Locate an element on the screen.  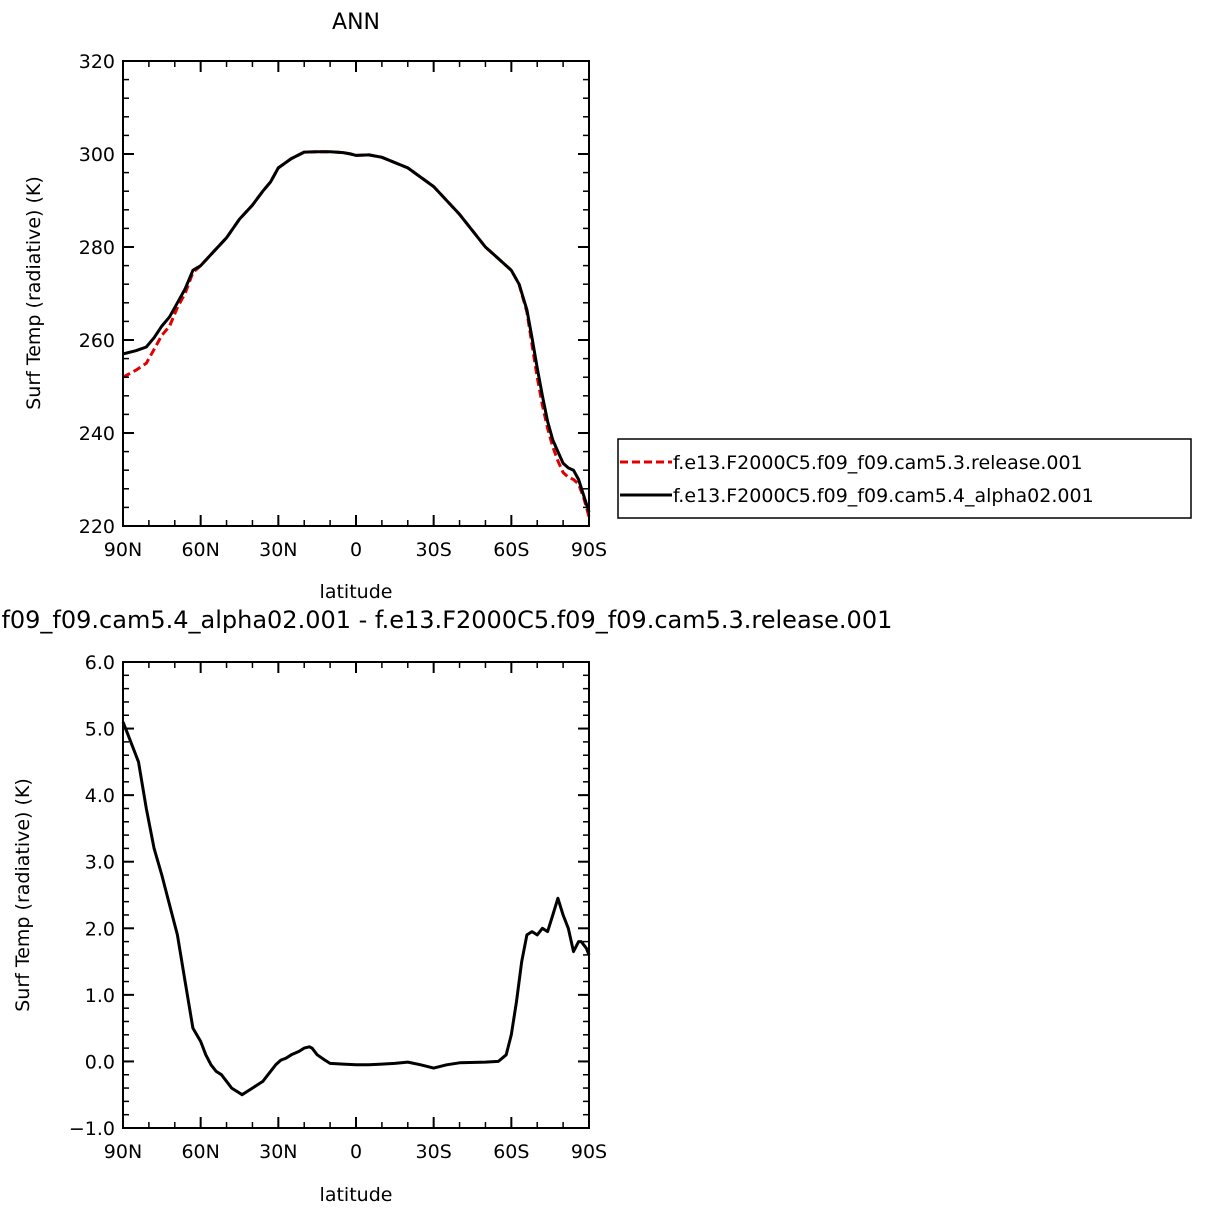
bottom-y-tick-label: 6.0 is located at coordinates (100, 663).